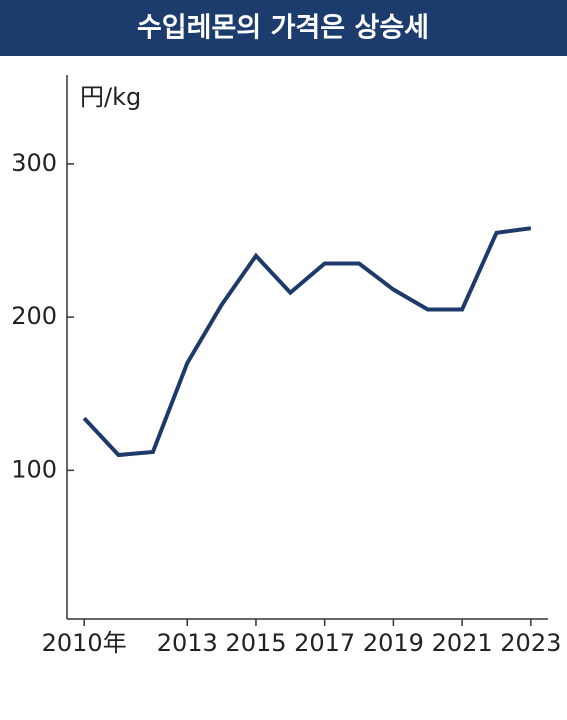  Describe the element at coordinates (530, 643) in the screenshot. I see `x-tick-label: 2023` at that location.